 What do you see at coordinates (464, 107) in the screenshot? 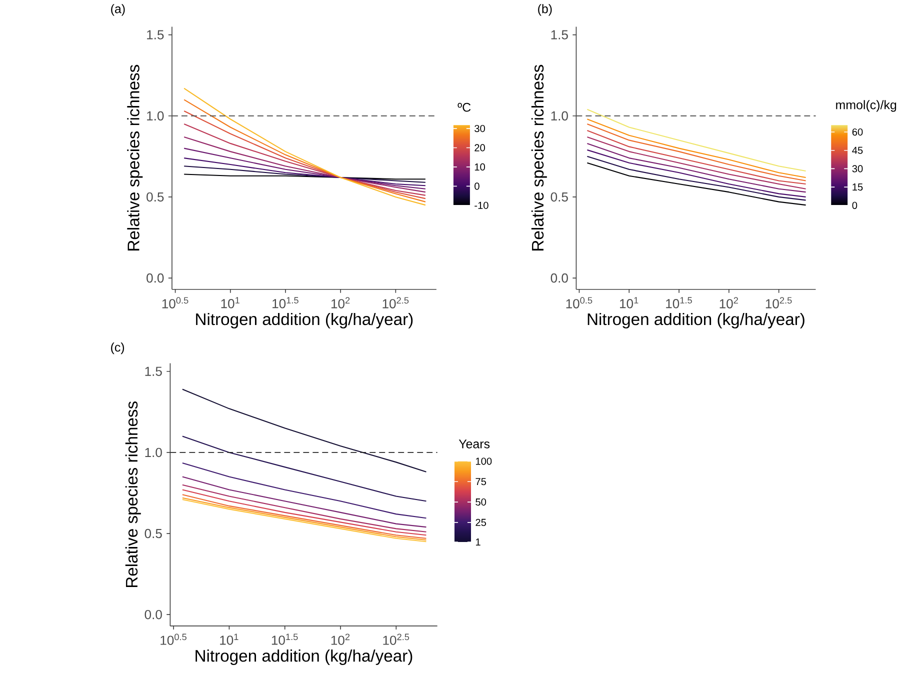
I see `color-bar-title: ºC` at bounding box center [464, 107].